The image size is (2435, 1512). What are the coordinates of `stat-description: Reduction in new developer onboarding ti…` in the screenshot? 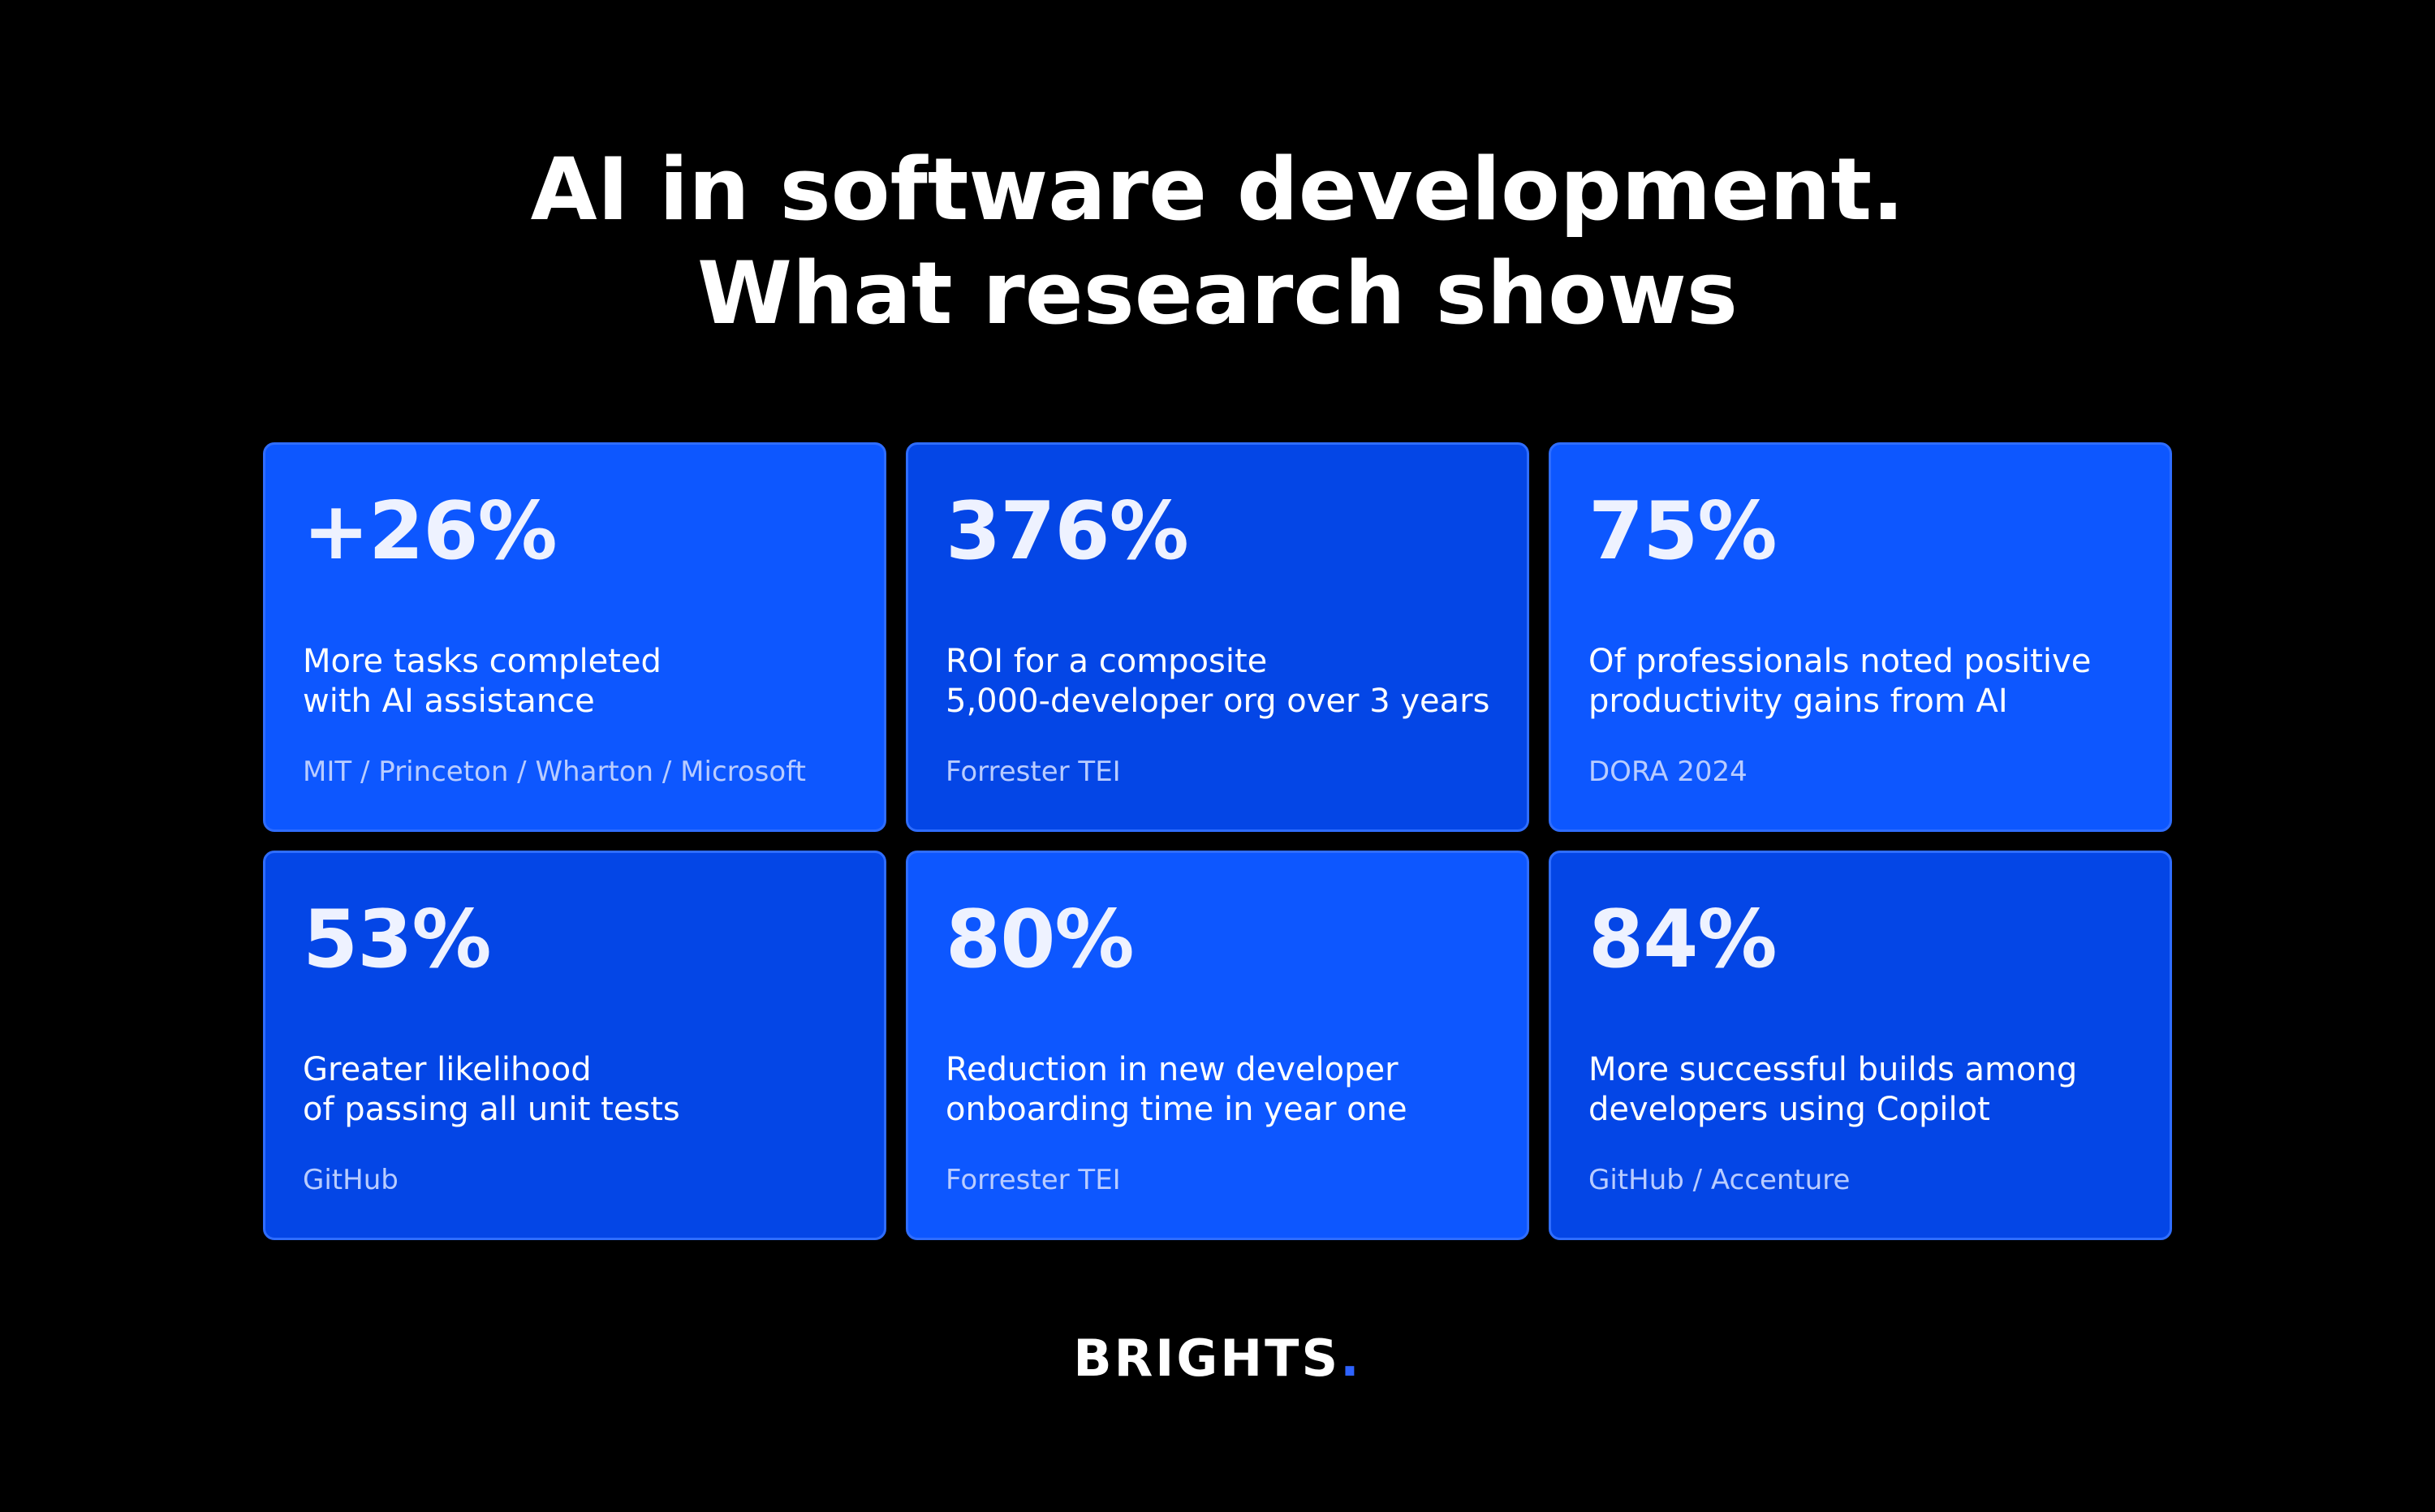 It's located at (1228, 1090).